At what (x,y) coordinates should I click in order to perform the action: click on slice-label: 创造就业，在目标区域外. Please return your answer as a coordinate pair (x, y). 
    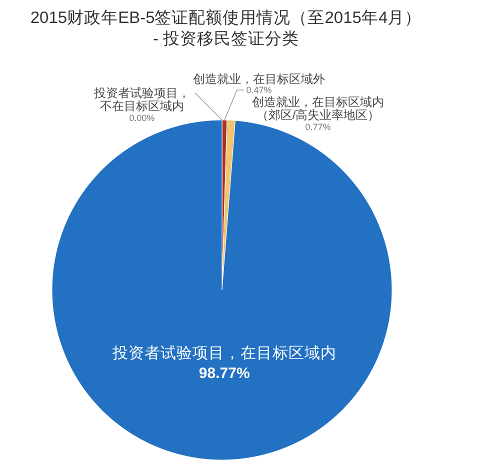
    Looking at the image, I should click on (259, 79).